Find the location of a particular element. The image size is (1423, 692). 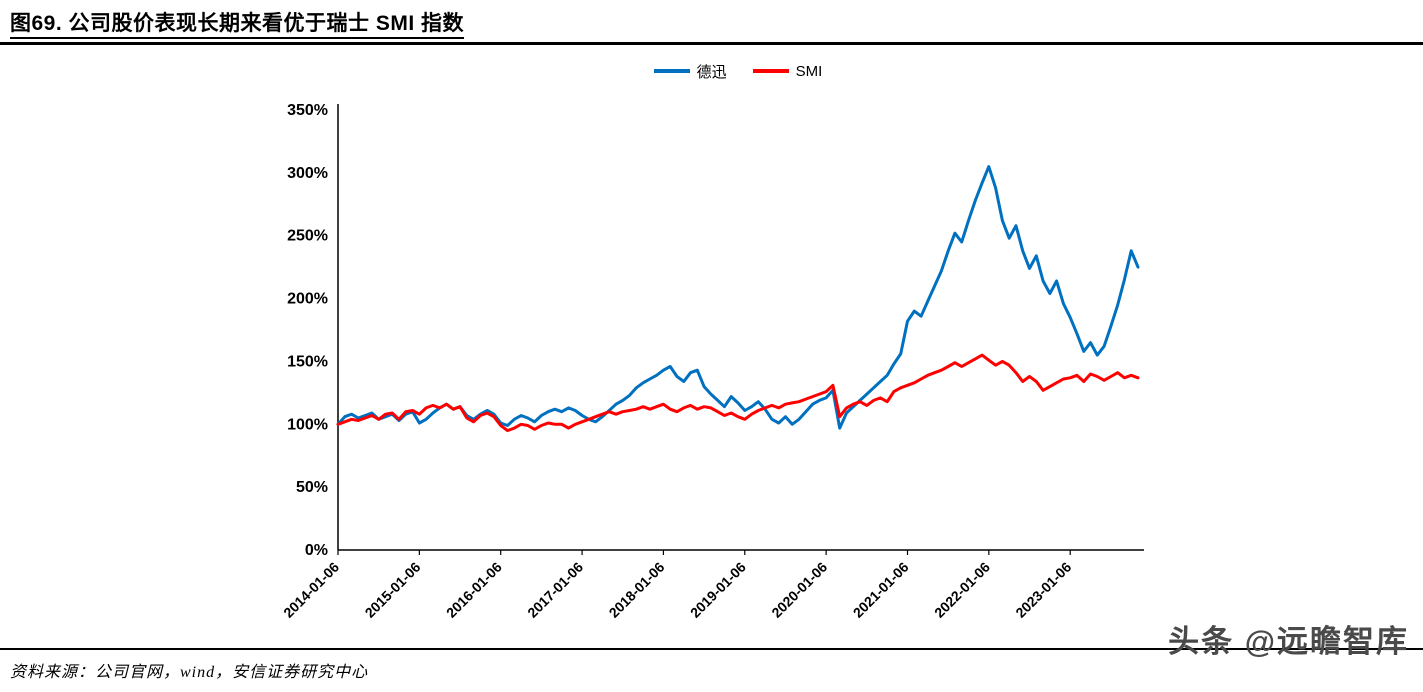

x-axis-label: 2017-01-06 is located at coordinates (555, 590).